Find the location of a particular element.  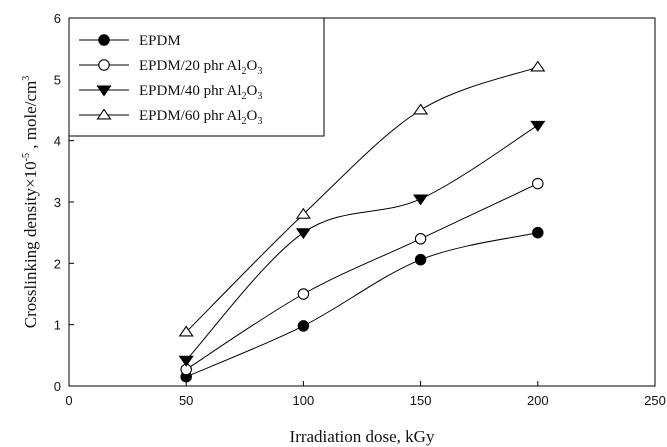

x-axis-title: Irradiation dose, kGy is located at coordinates (362, 436).